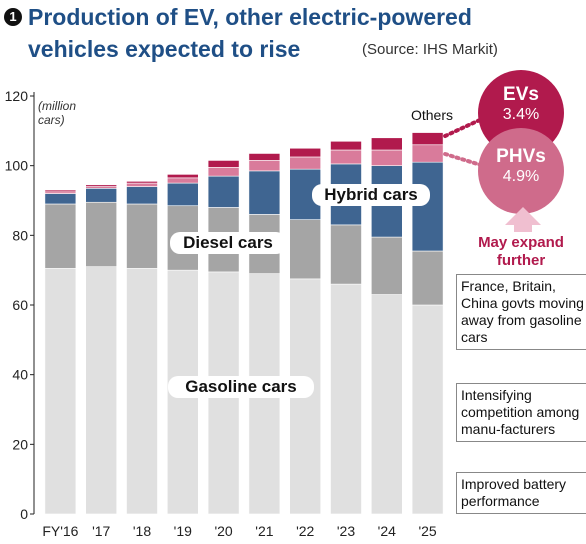 The image size is (586, 544). What do you see at coordinates (60, 531) in the screenshot?
I see `x-tick-label-0: FY'16` at bounding box center [60, 531].